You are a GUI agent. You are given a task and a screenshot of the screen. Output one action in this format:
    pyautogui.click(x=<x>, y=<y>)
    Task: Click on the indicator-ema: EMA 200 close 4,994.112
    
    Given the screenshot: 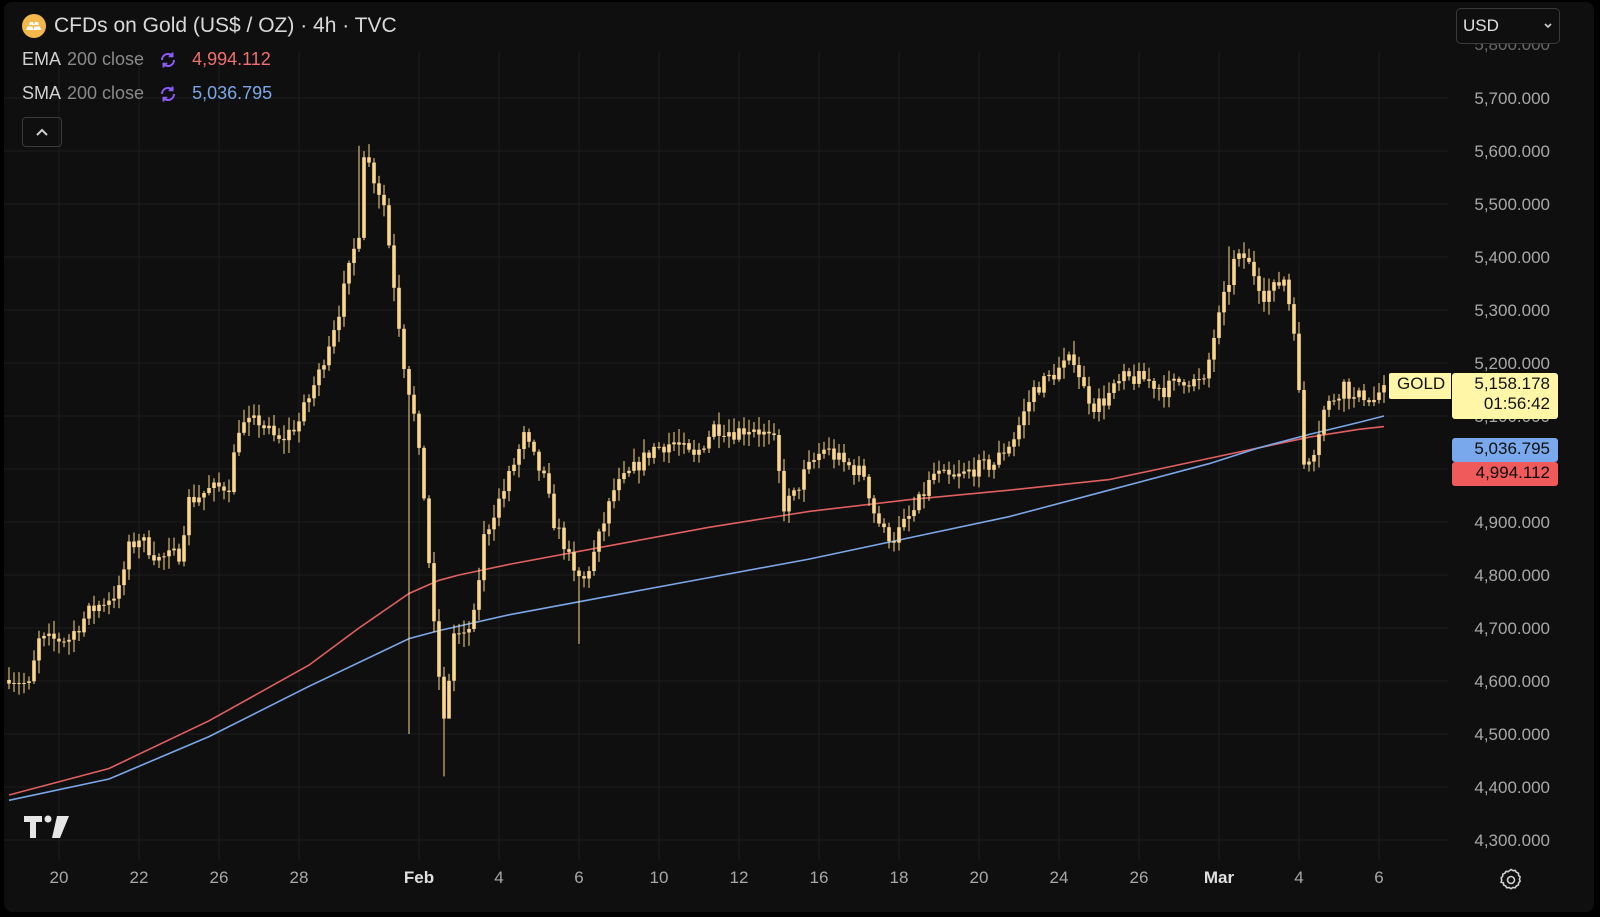 What is the action you would take?
    pyautogui.click(x=146, y=59)
    